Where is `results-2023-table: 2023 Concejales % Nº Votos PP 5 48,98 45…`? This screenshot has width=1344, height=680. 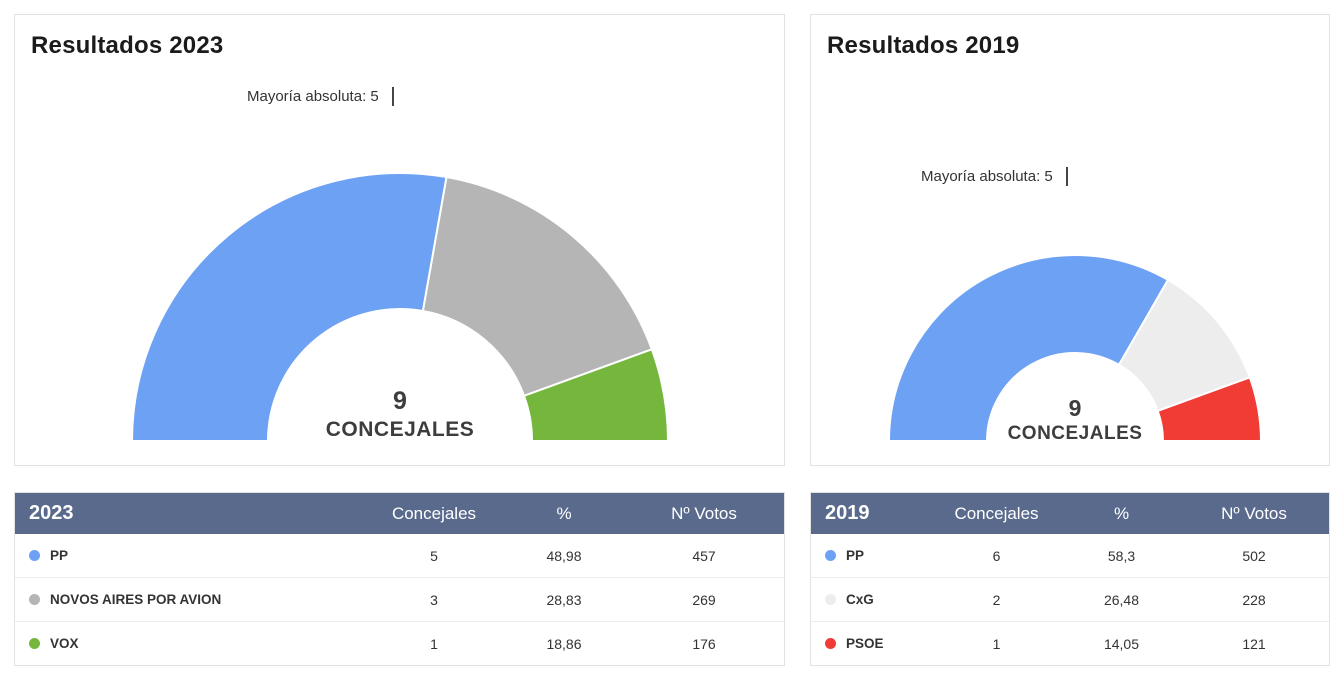
results-2023-table: 2023 Concejales % Nº Votos PP 5 48,98 45… is located at coordinates (399, 579).